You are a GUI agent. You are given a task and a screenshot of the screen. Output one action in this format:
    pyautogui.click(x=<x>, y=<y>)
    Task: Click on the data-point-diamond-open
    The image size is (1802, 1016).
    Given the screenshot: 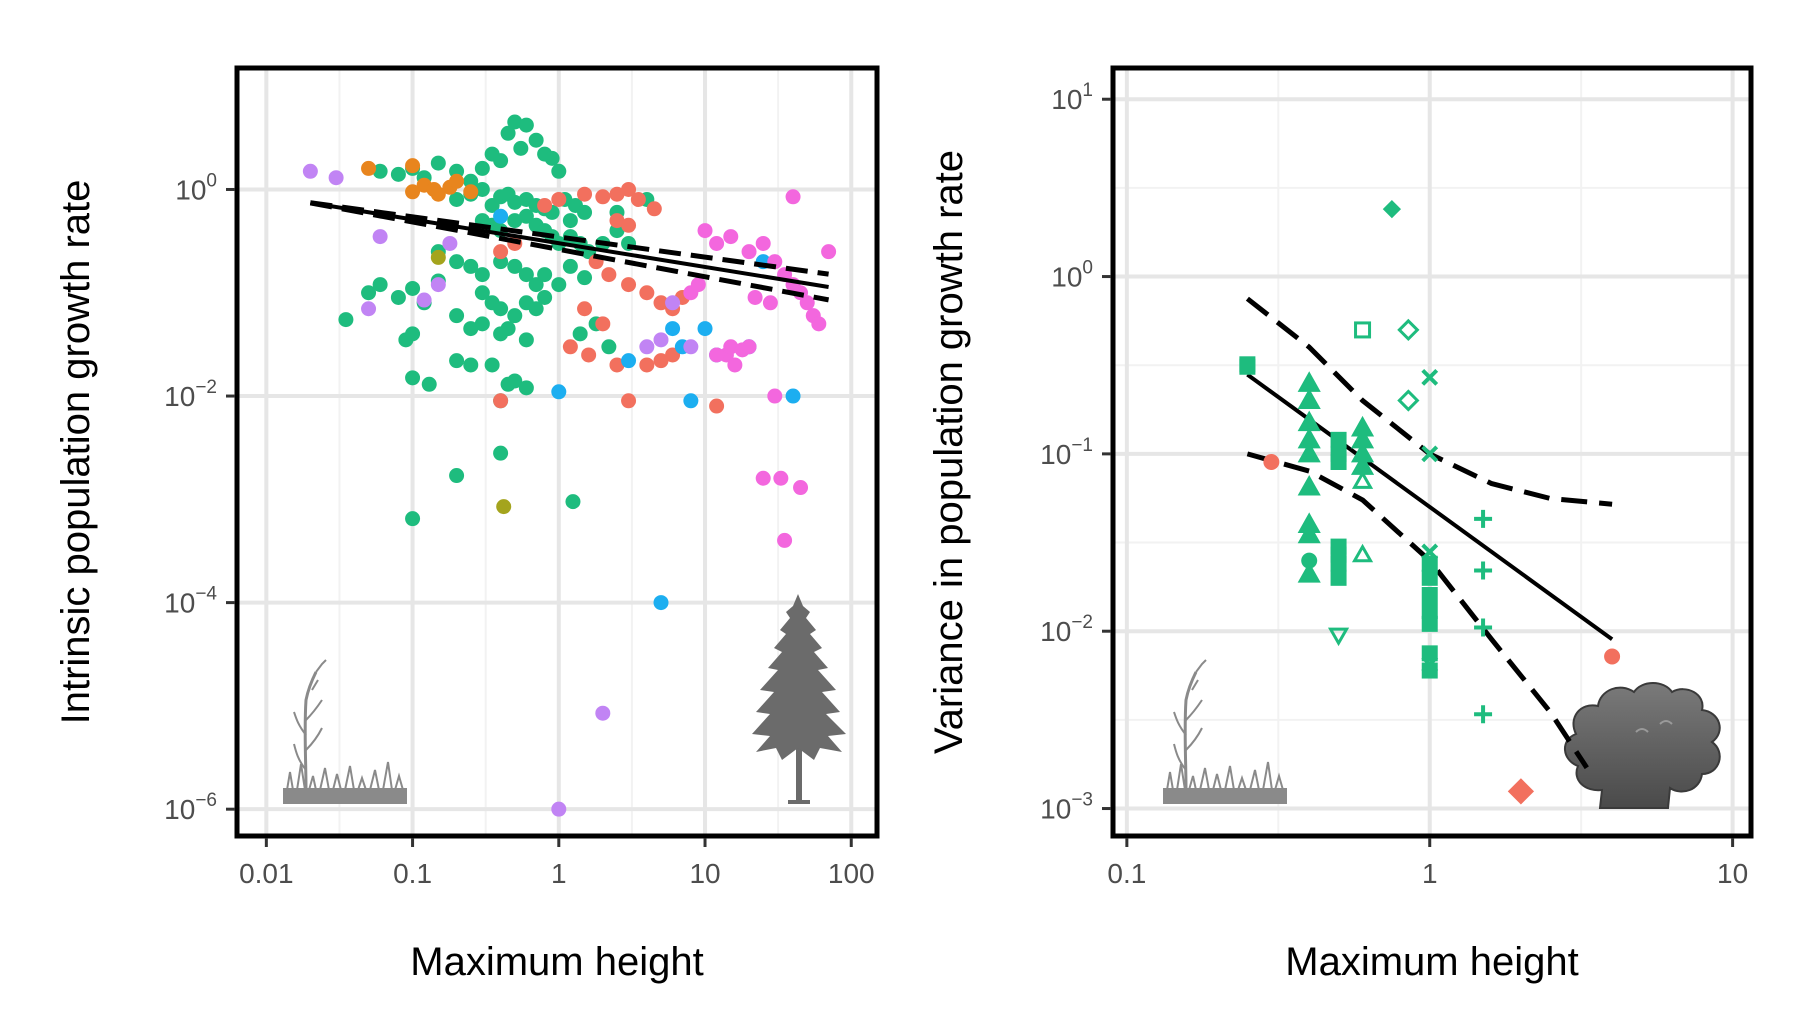 What is the action you would take?
    pyautogui.click(x=1408, y=400)
    